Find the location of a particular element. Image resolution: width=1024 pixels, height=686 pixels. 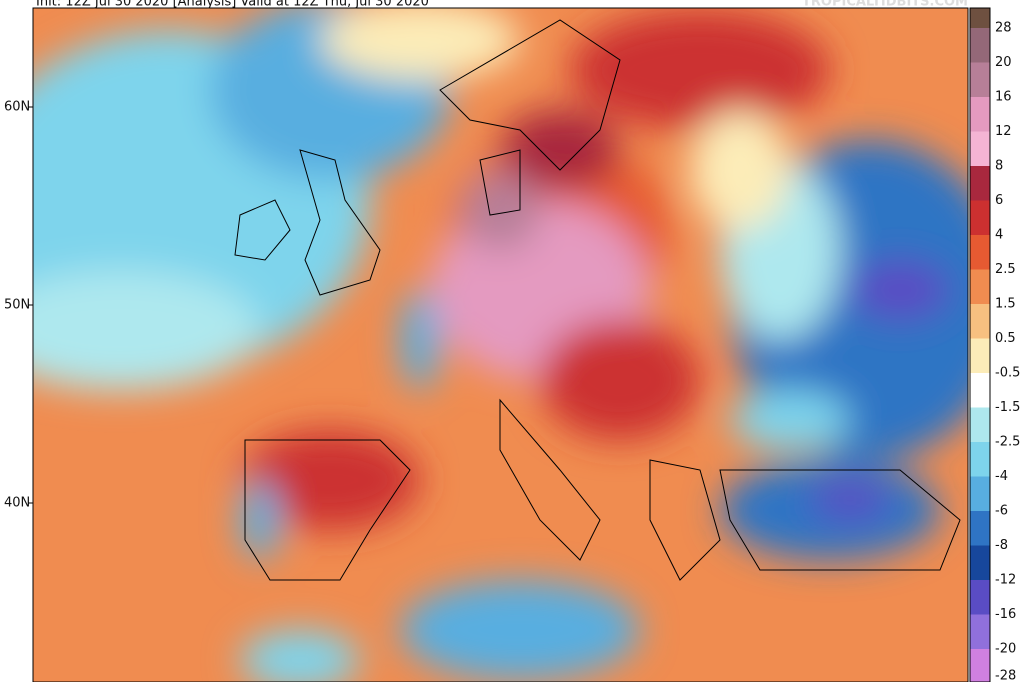

colorbar-label: -12 is located at coordinates (1005, 580).